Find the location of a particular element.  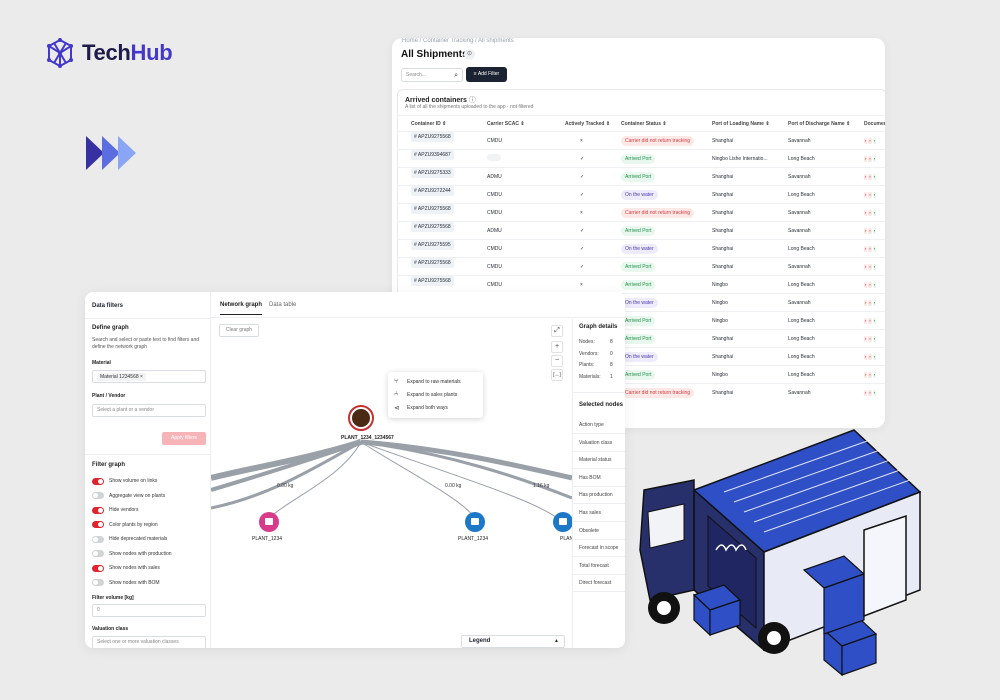

container-id: # APZU9275333 is located at coordinates (432, 173).